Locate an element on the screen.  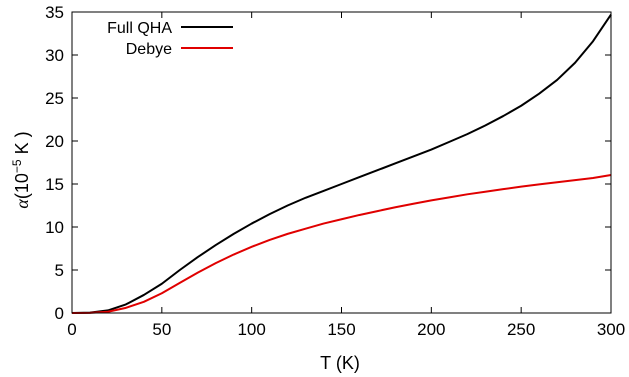
y-tick-label: 20 is located at coordinates (54, 141).